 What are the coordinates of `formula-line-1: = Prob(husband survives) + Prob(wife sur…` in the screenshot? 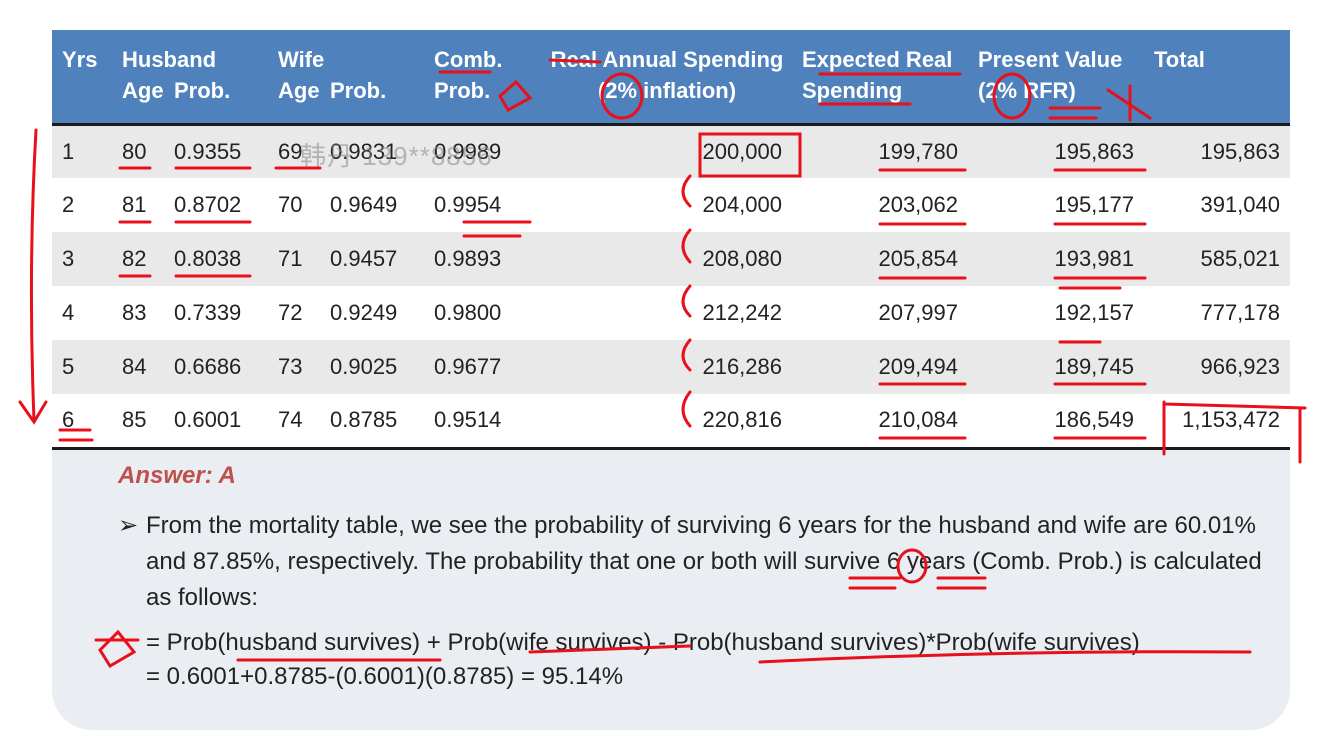 It's located at (643, 642).